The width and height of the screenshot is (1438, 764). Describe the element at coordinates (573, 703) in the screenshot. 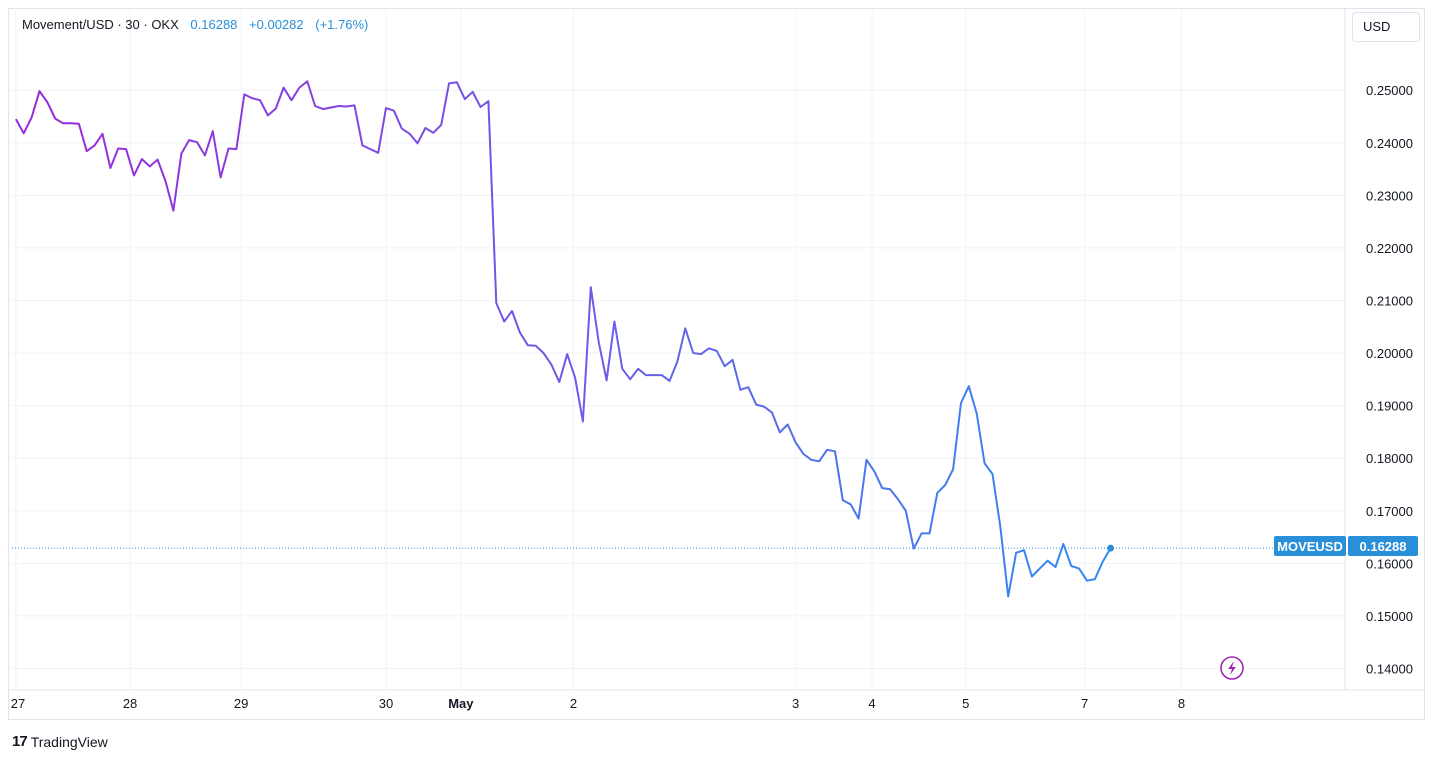

I see `x-tick-label: 2` at that location.